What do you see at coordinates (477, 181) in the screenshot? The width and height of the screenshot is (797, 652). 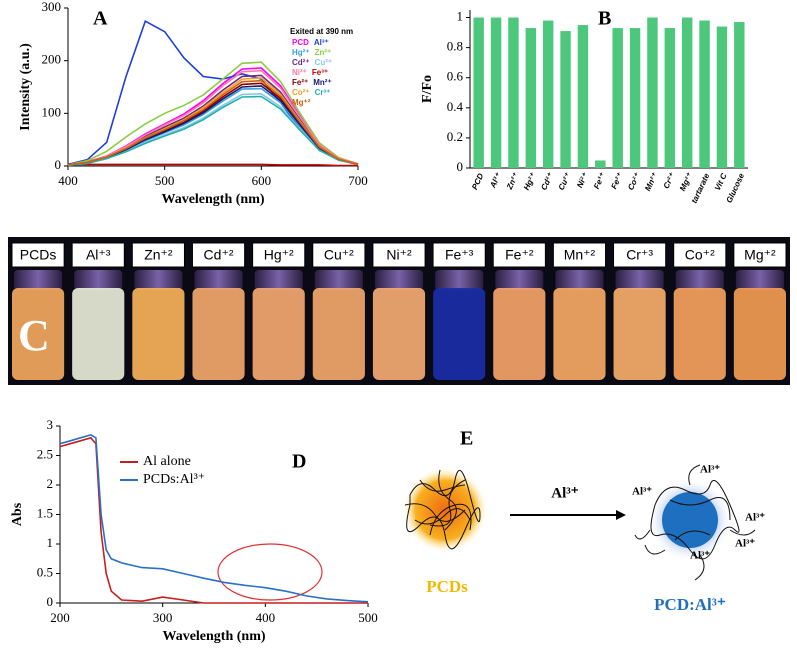 I see `x-tick-label: PCD` at bounding box center [477, 181].